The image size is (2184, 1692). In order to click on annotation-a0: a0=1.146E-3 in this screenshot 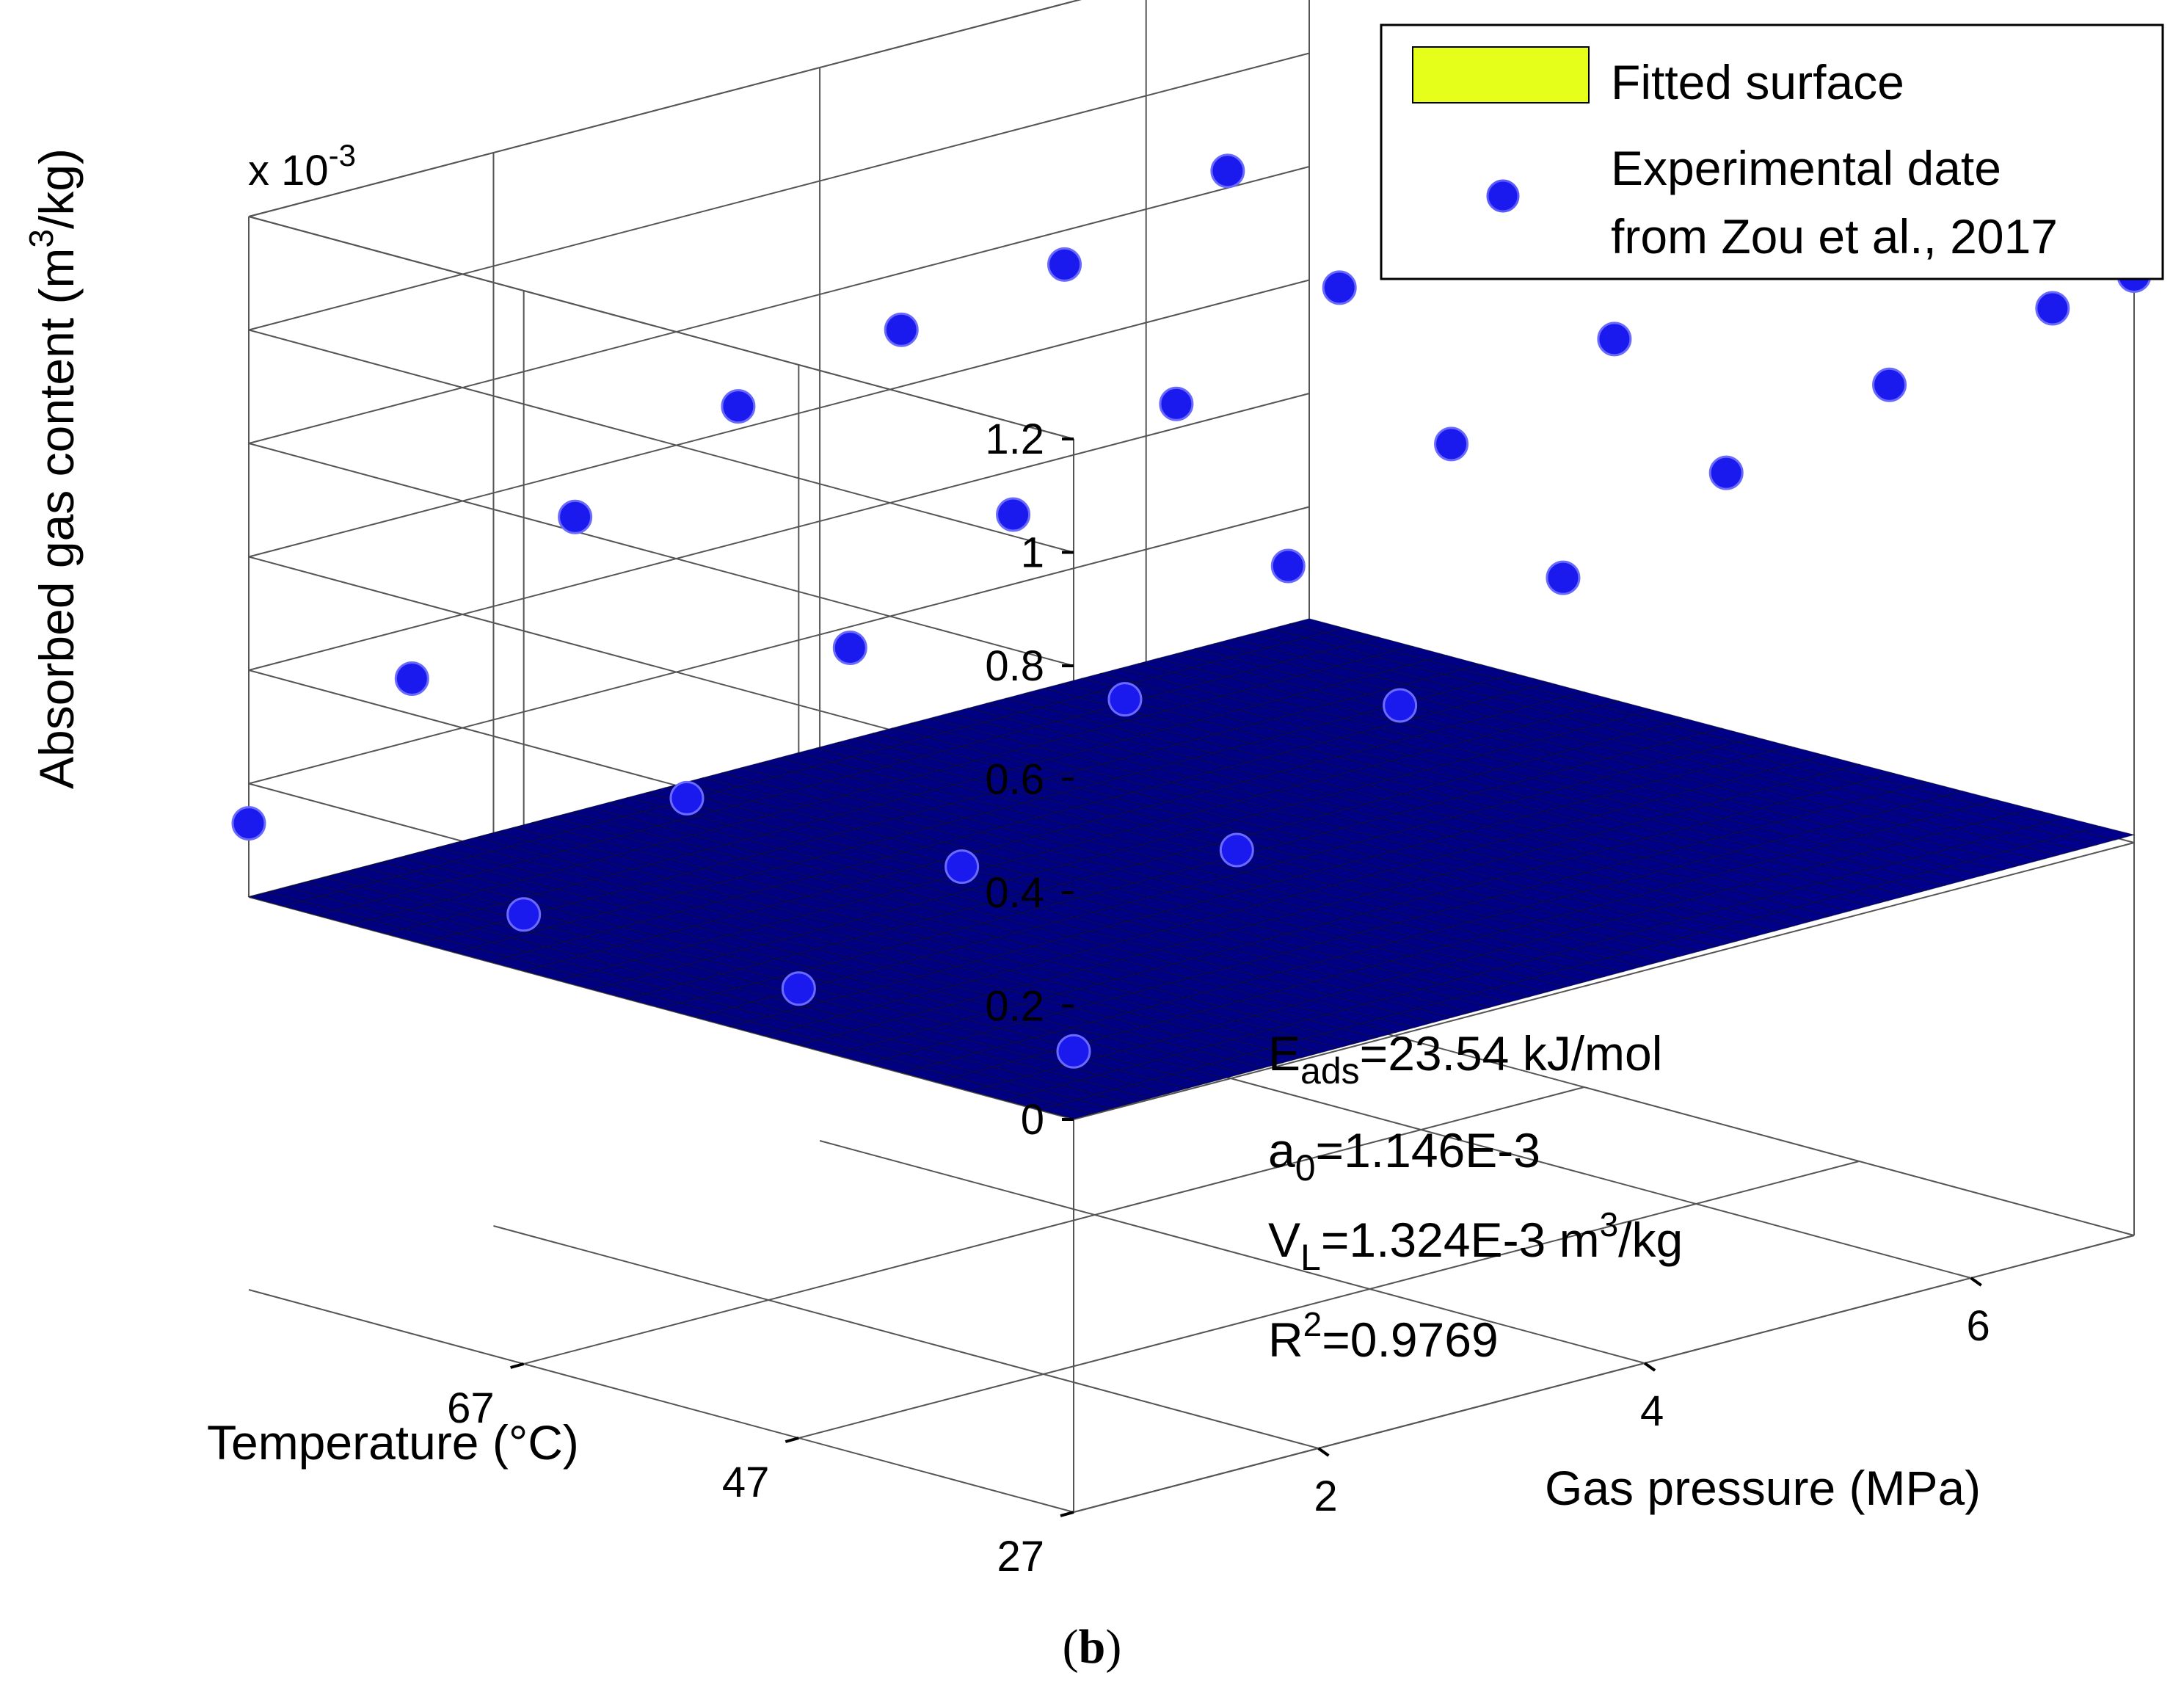, I will do `click(1404, 1155)`.